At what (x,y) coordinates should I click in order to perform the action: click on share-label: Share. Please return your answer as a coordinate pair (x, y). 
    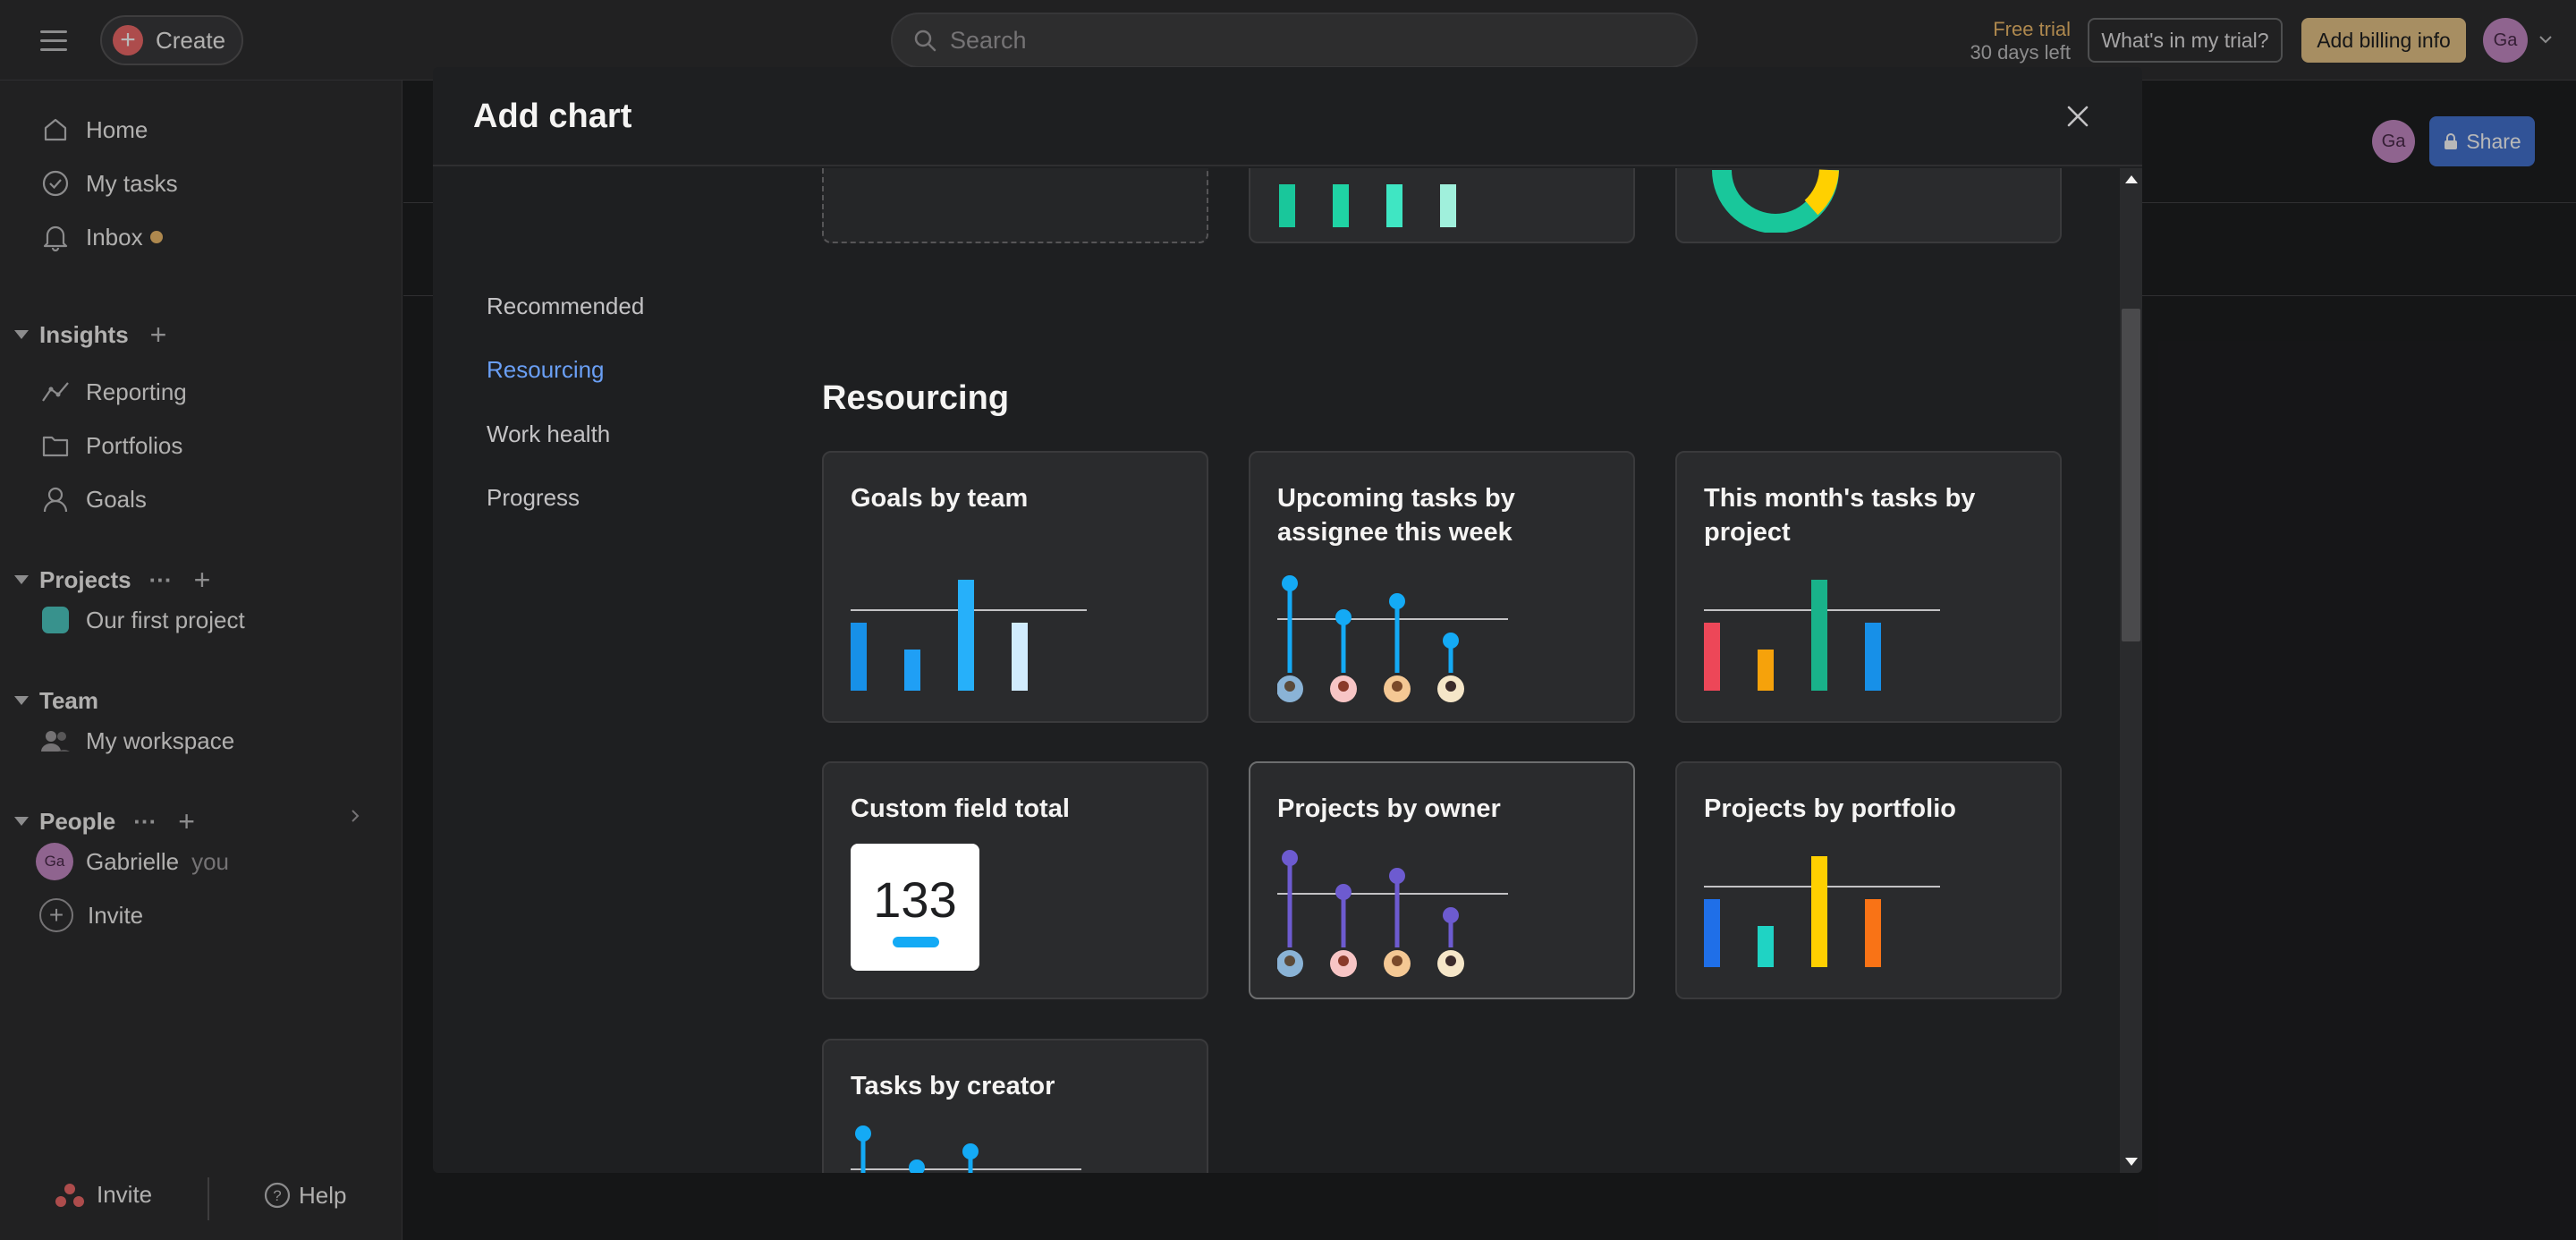
    Looking at the image, I should click on (2493, 141).